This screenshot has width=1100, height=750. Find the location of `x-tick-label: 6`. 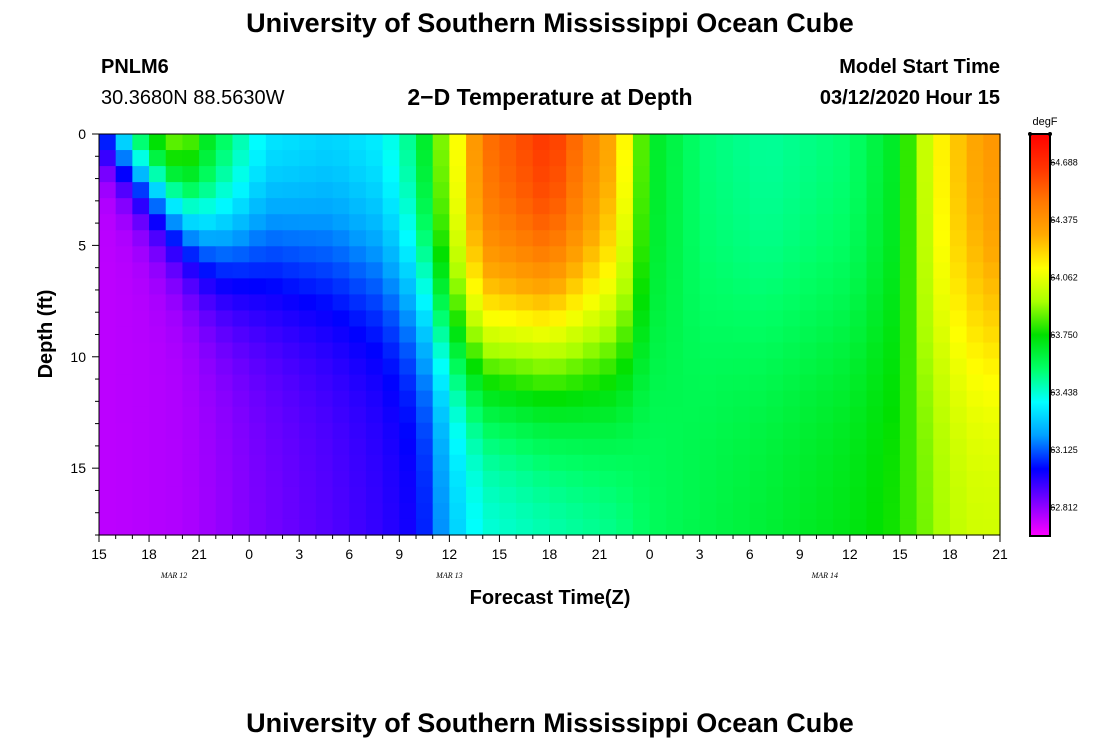

x-tick-label: 6 is located at coordinates (349, 554).